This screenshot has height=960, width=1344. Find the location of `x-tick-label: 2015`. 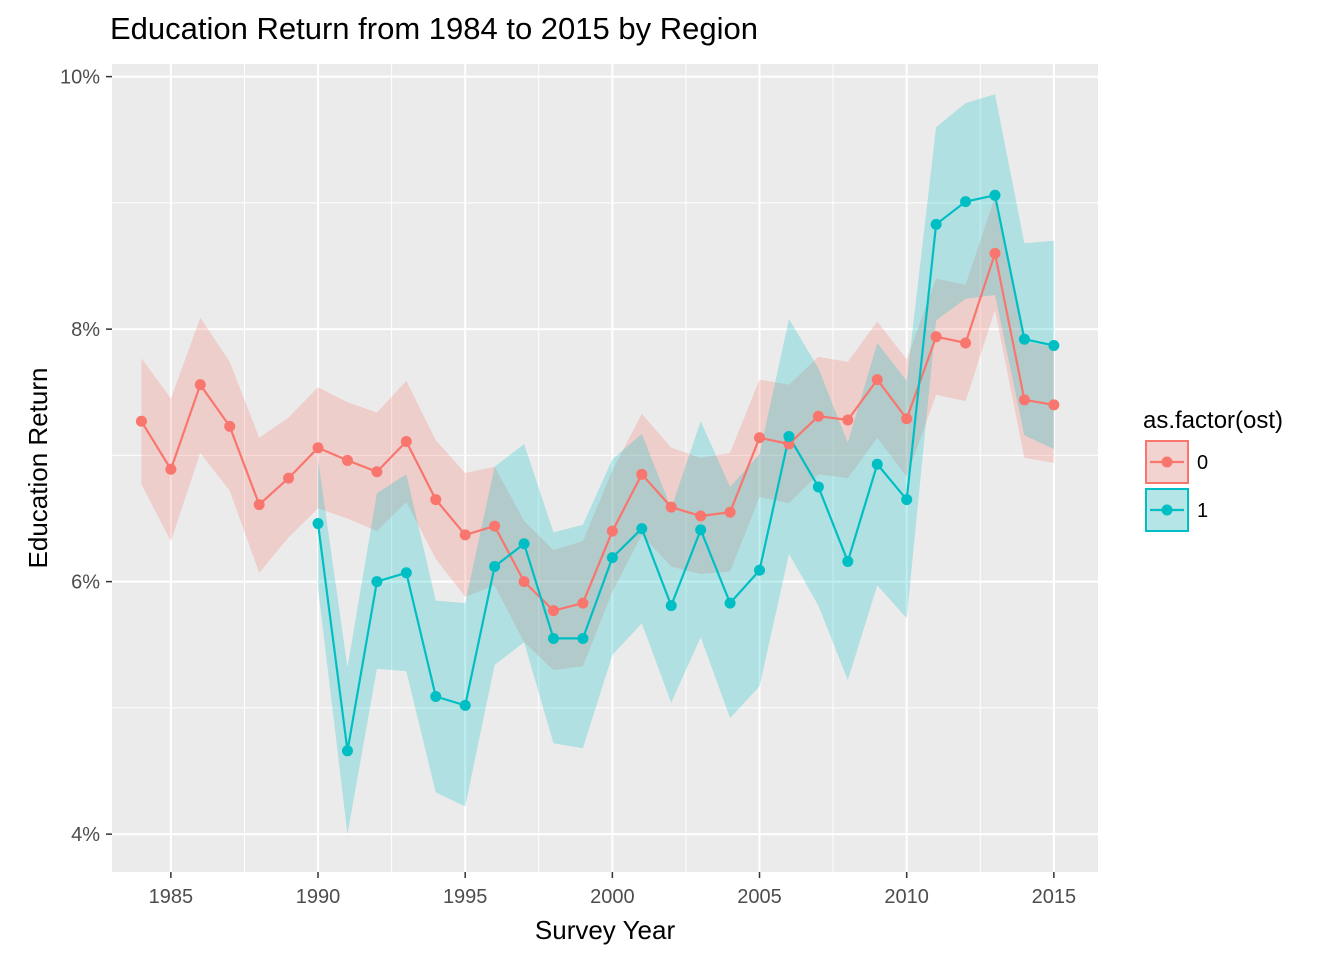

x-tick-label: 2015 is located at coordinates (1054, 897).